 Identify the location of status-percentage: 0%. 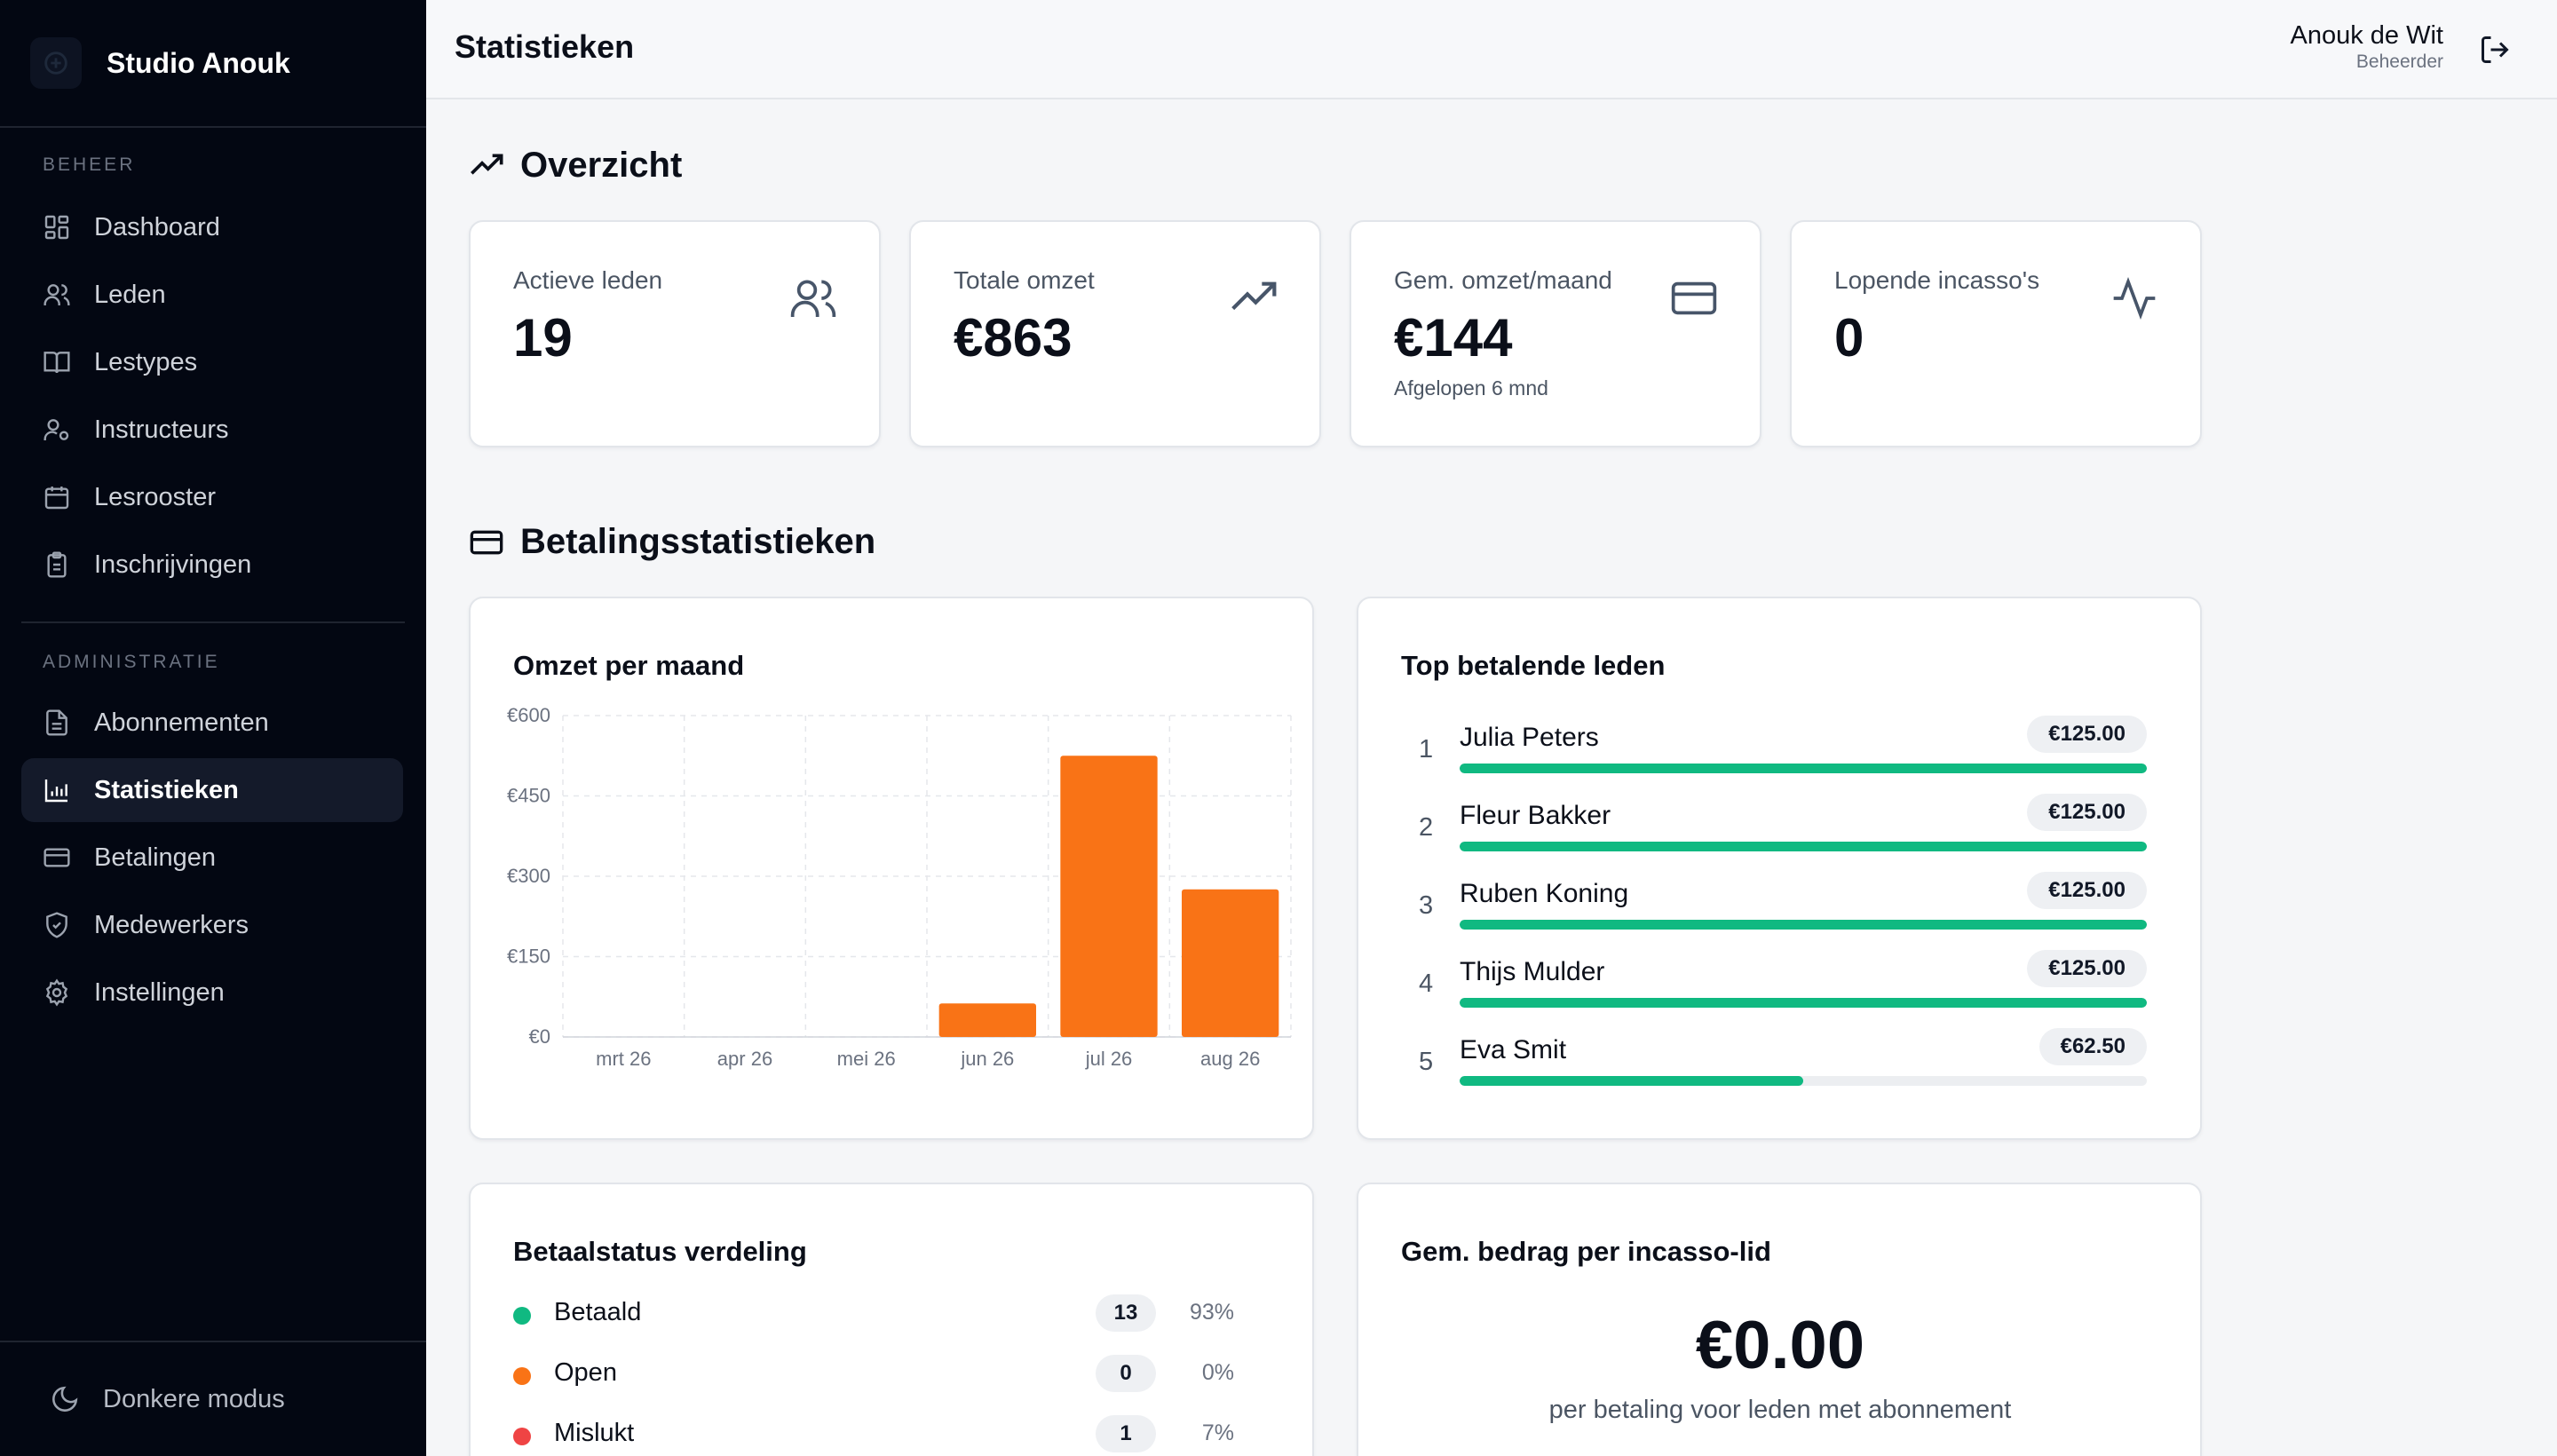
(1217, 1372).